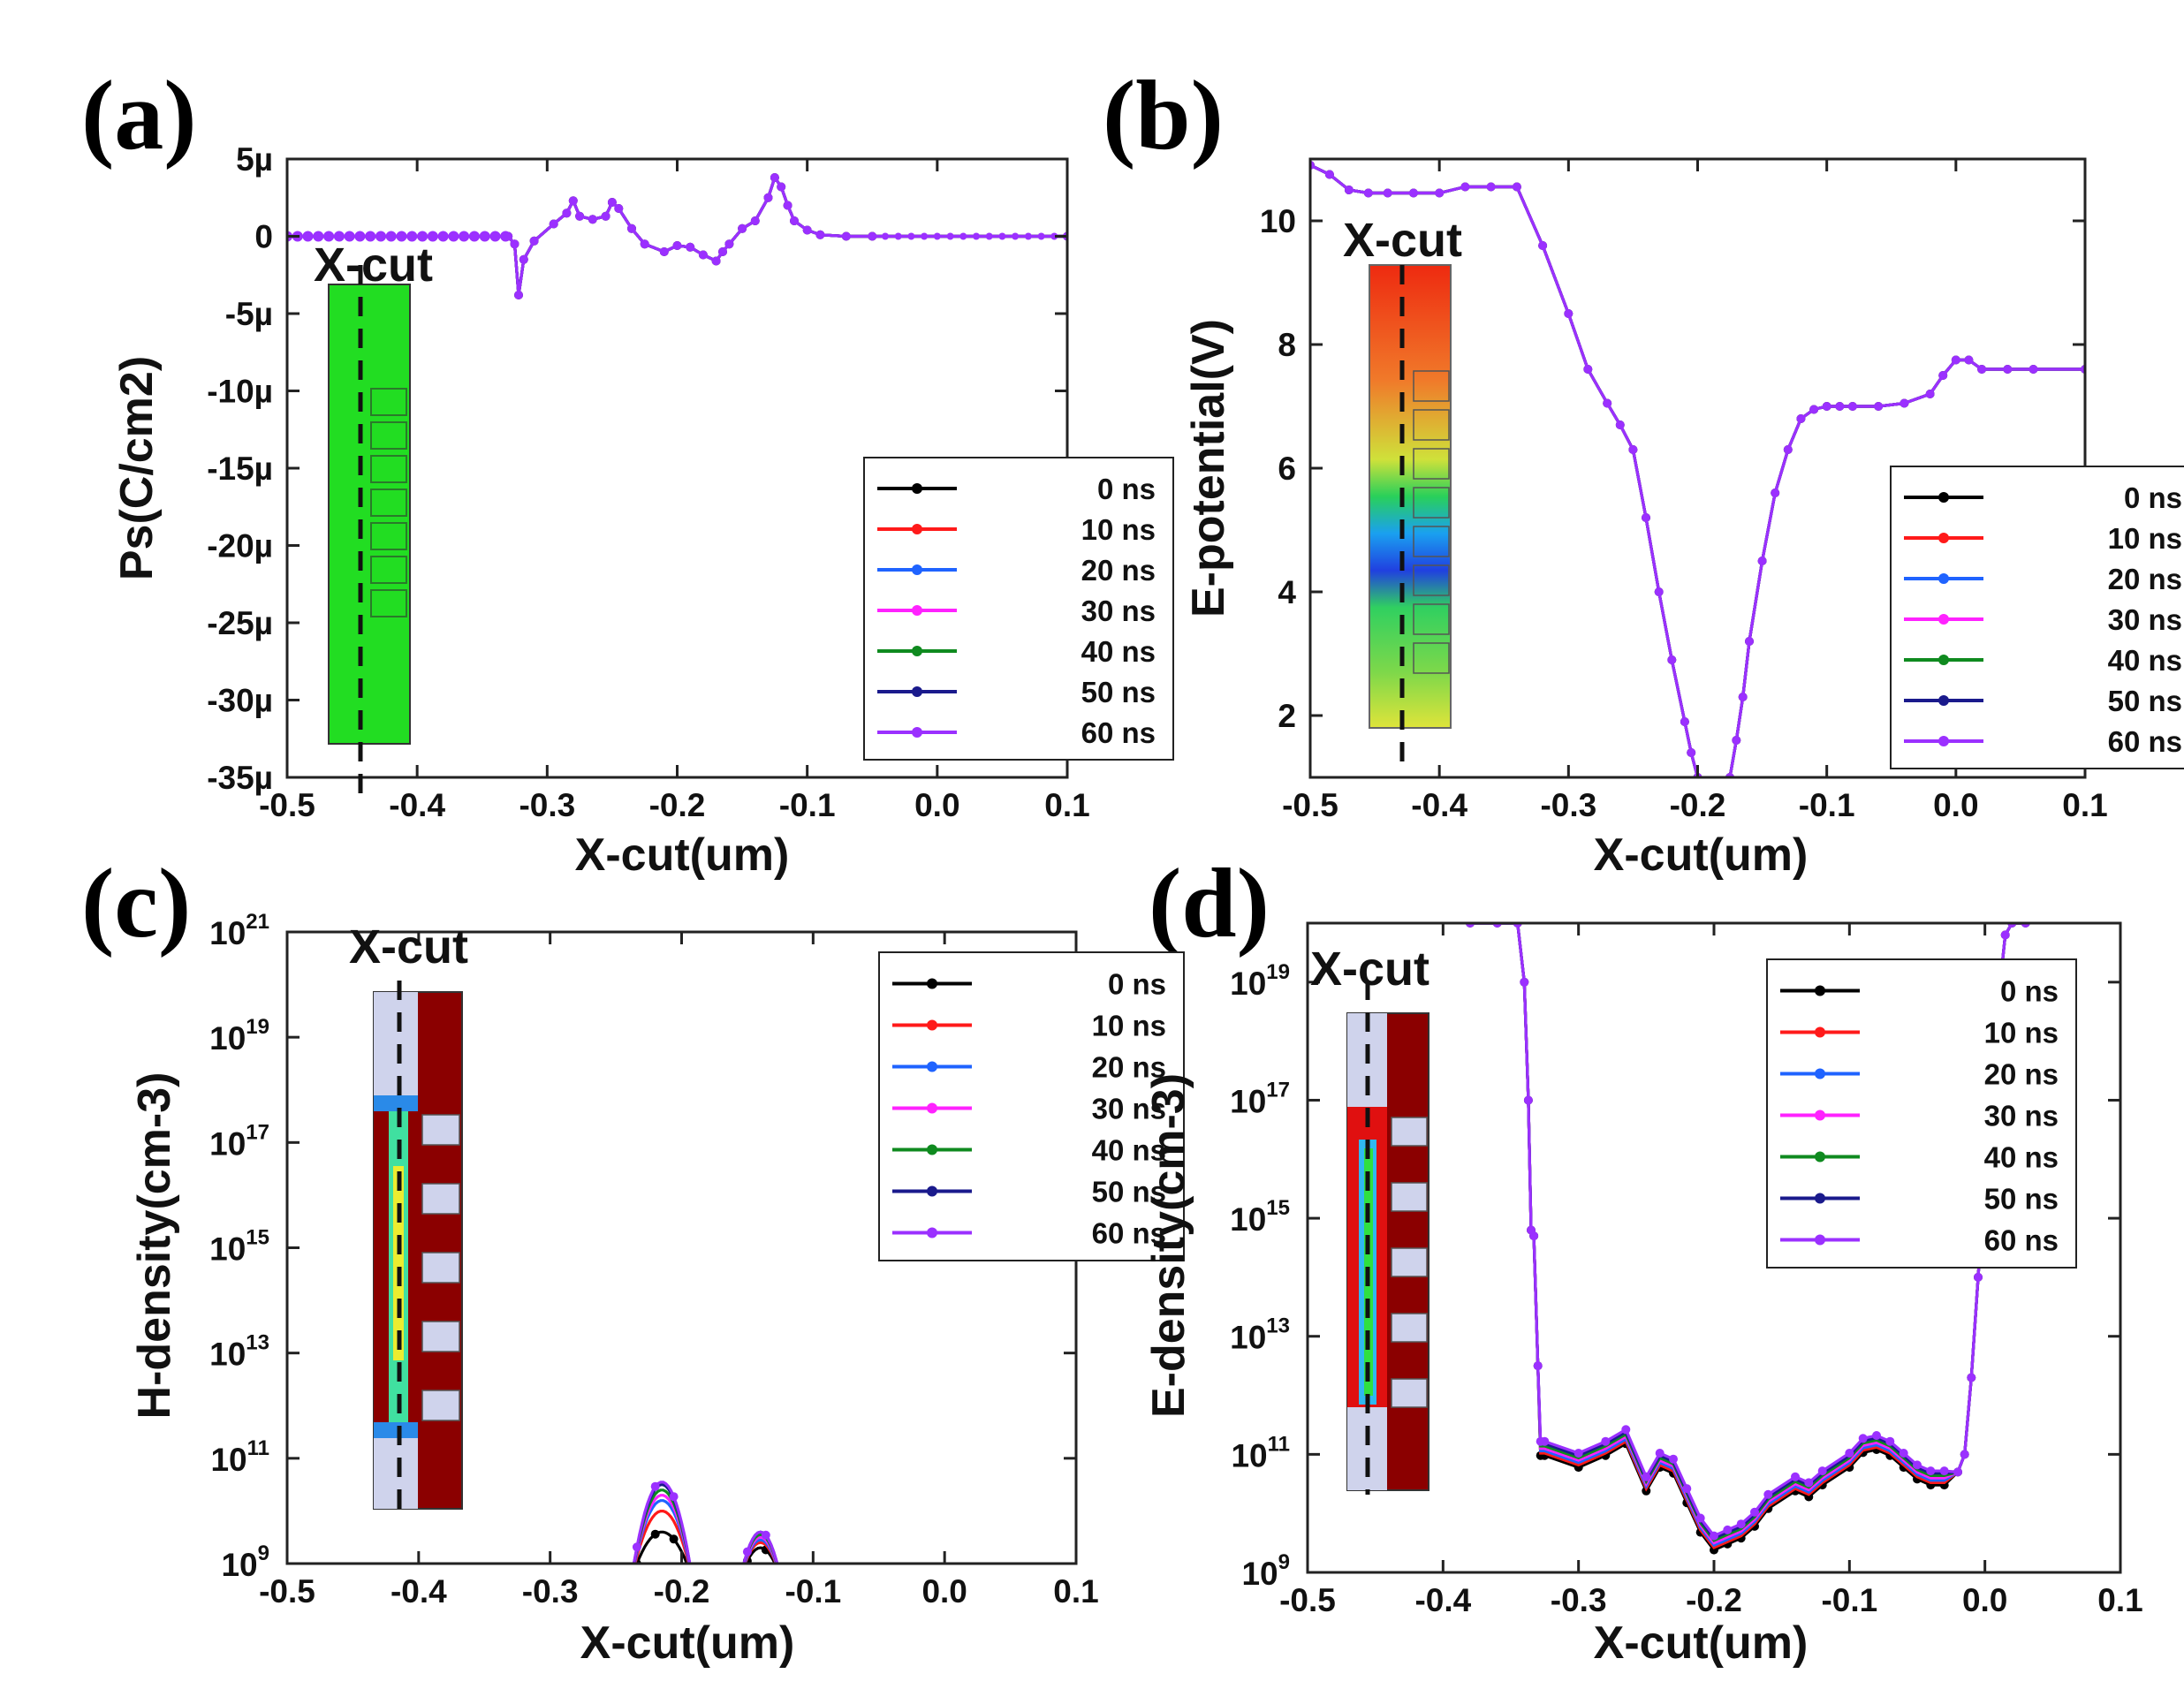  Describe the element at coordinates (240, 469) in the screenshot. I see `y-tick-label: -15µ` at that location.